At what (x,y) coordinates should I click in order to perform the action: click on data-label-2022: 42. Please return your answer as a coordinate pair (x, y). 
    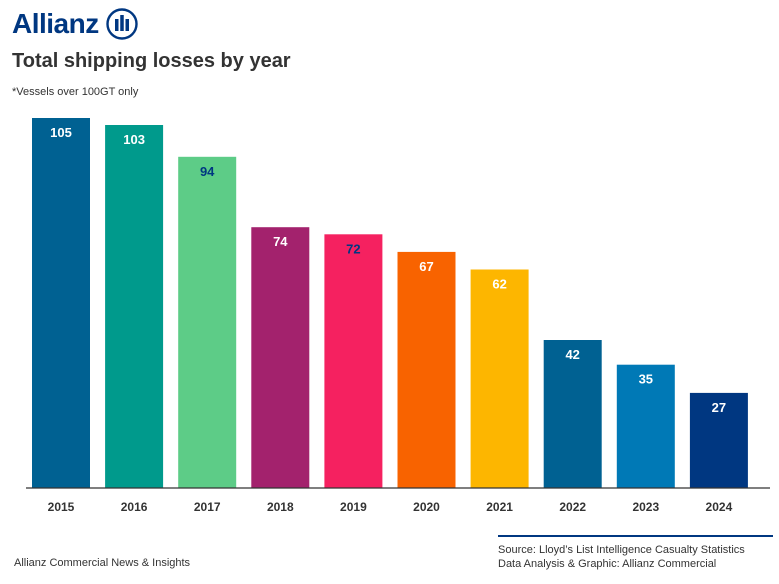
    Looking at the image, I should click on (572, 354).